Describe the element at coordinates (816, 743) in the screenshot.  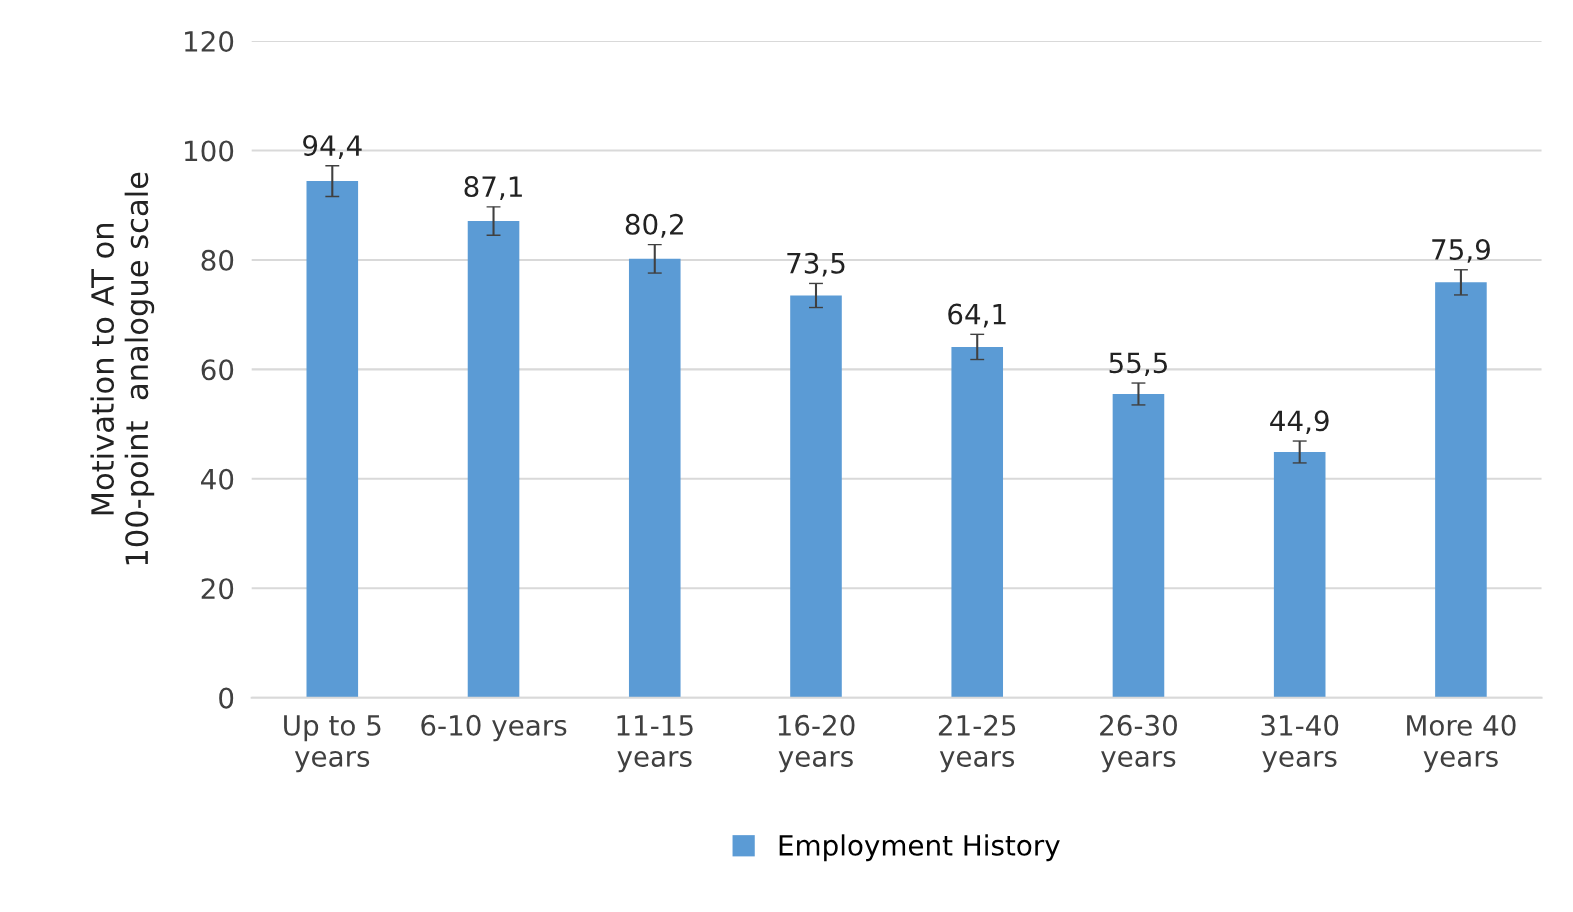
I see `x-tick-label: 16-20 years` at that location.